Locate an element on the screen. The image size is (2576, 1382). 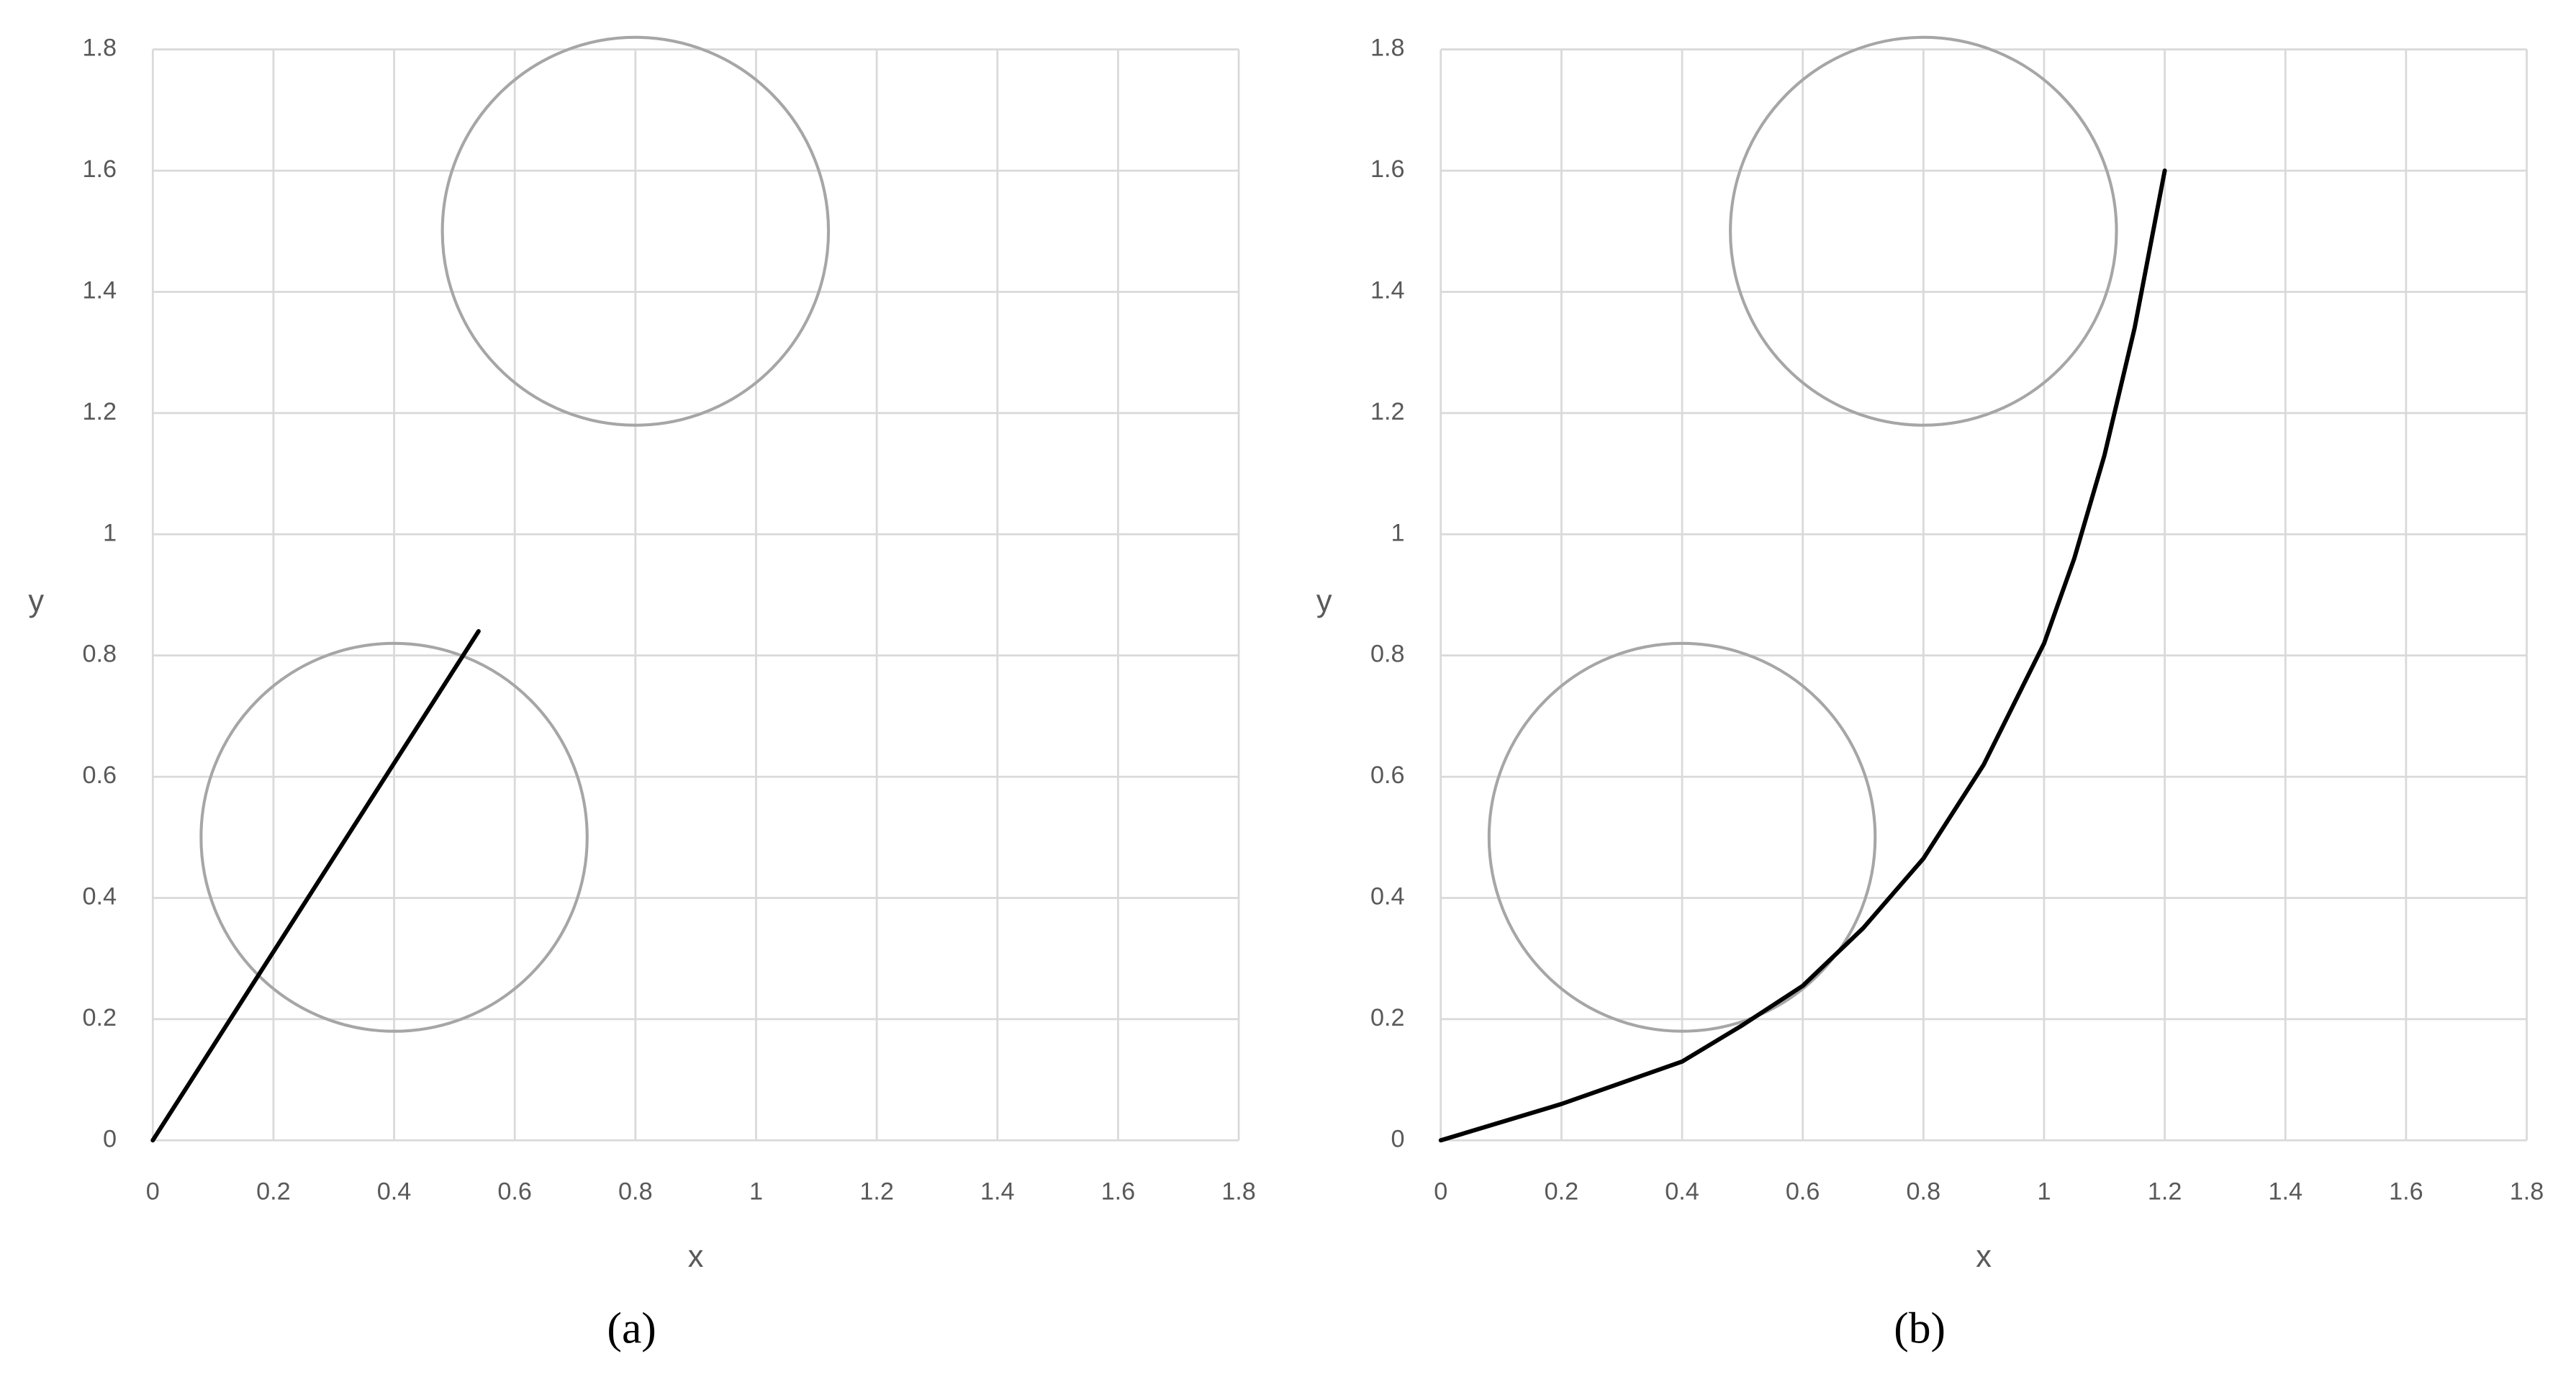
panel-label: (a) is located at coordinates (632, 1328).